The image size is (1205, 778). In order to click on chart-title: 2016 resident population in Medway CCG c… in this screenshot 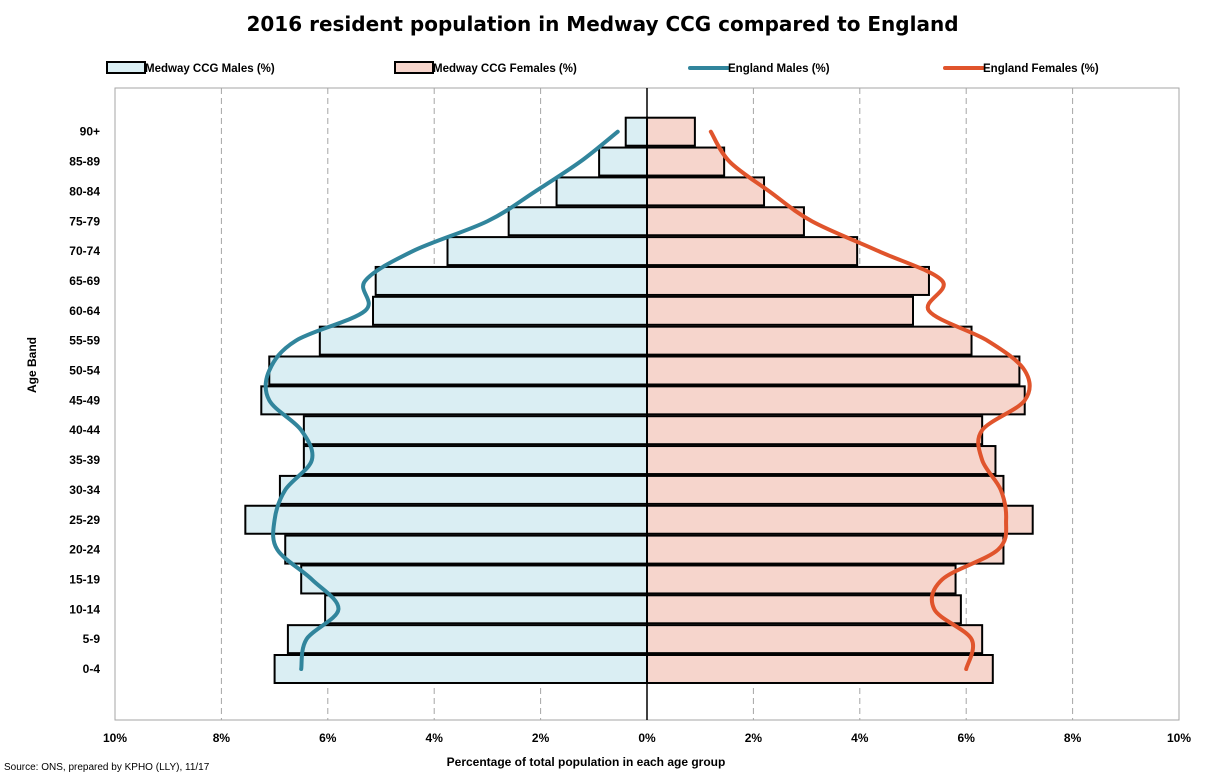, I will do `click(602, 24)`.